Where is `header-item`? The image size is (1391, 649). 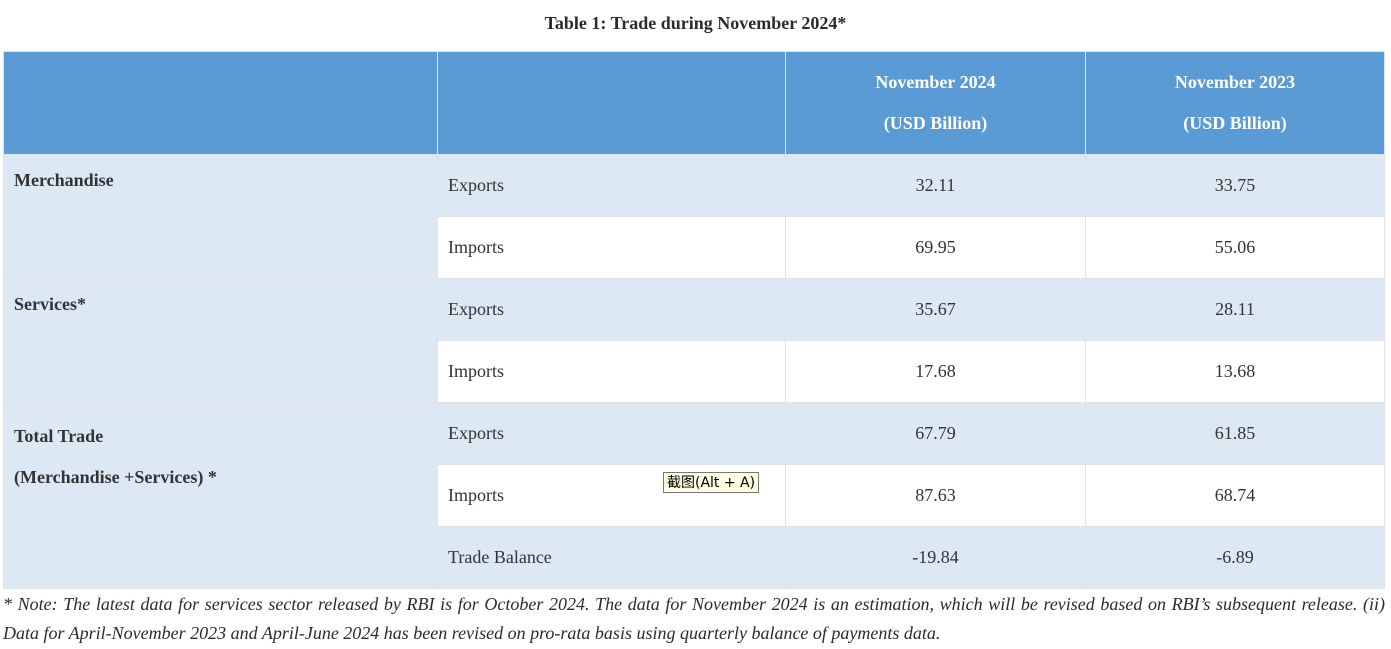 header-item is located at coordinates (611, 103).